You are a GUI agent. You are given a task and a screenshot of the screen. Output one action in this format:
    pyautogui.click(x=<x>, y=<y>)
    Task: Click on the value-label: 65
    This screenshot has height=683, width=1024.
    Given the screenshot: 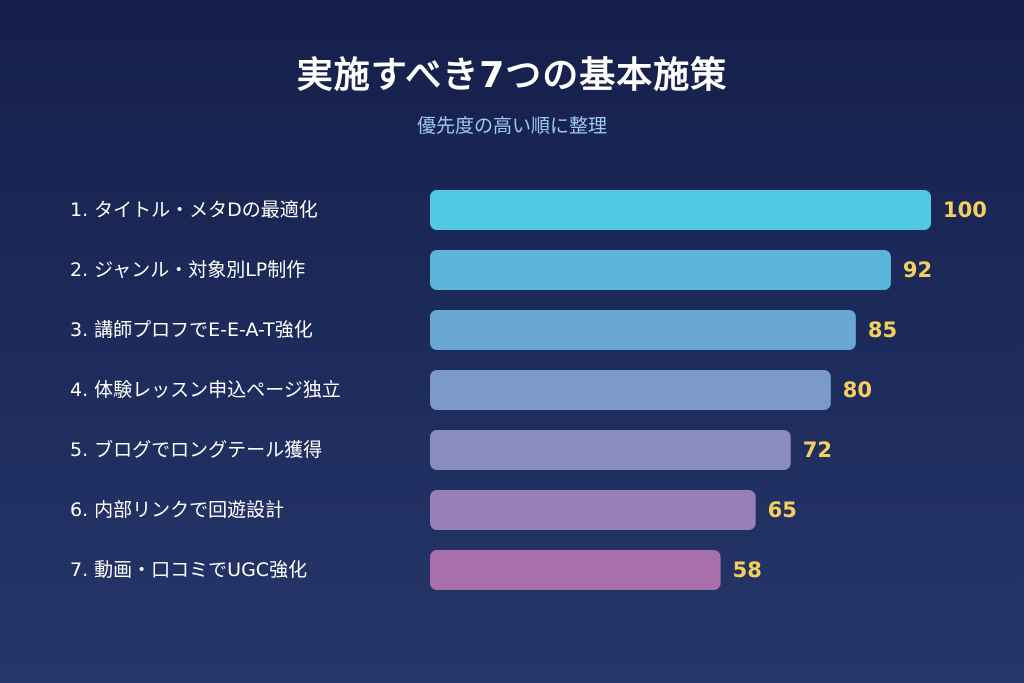 What is the action you would take?
    pyautogui.click(x=782, y=510)
    